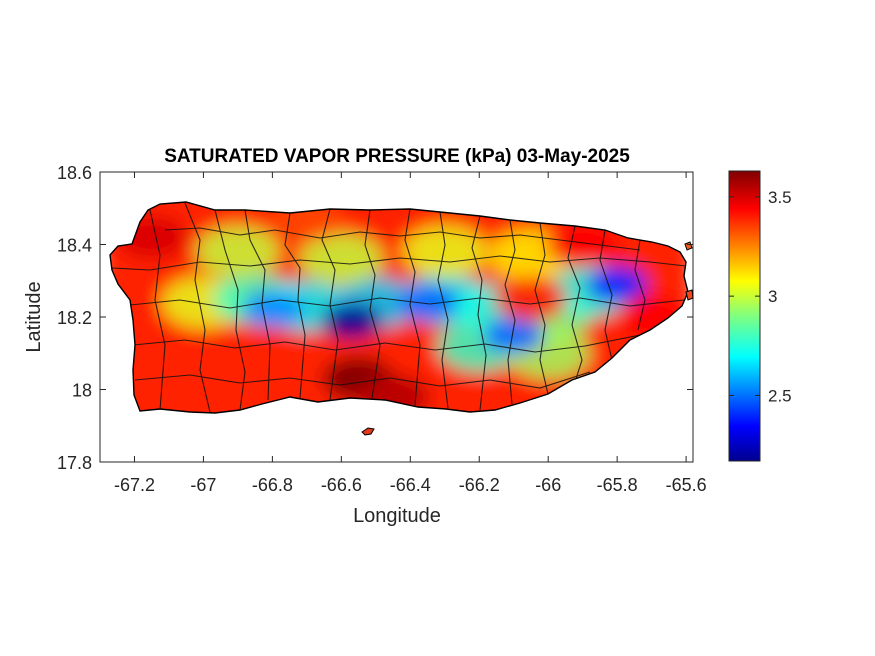 This screenshot has height=656, width=875. Describe the element at coordinates (34, 316) in the screenshot. I see `y-axis-label: Latitude` at that location.